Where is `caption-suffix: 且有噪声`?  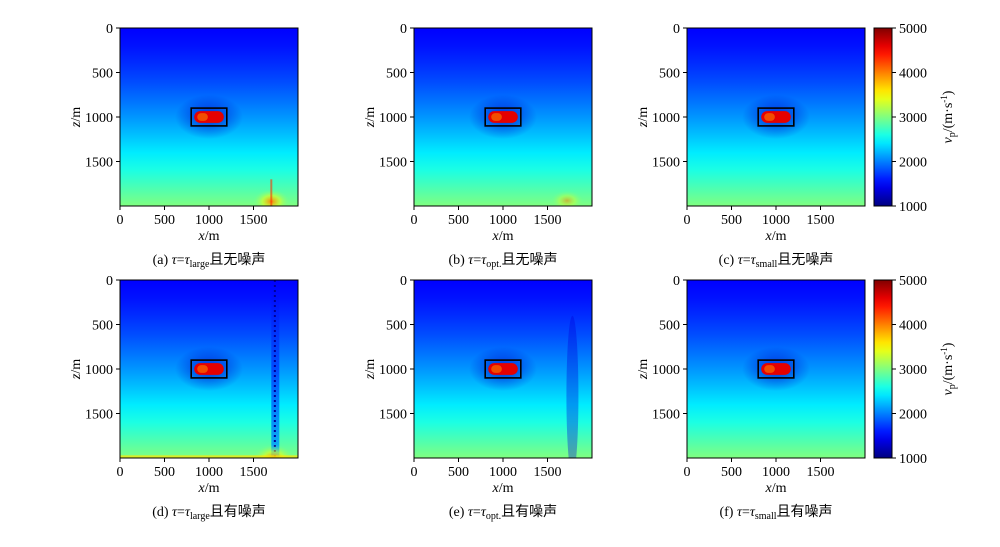
caption-suffix: 且有噪声 is located at coordinates (805, 512).